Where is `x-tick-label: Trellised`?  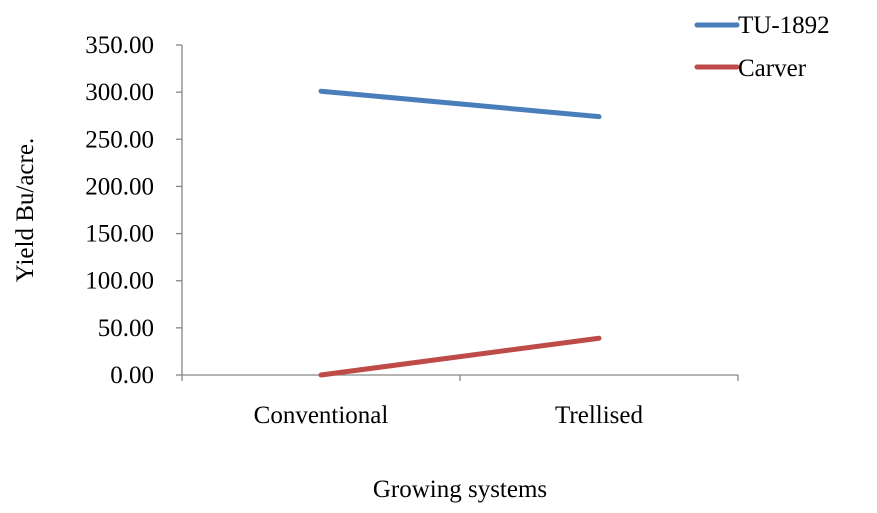
x-tick-label: Trellised is located at coordinates (599, 415).